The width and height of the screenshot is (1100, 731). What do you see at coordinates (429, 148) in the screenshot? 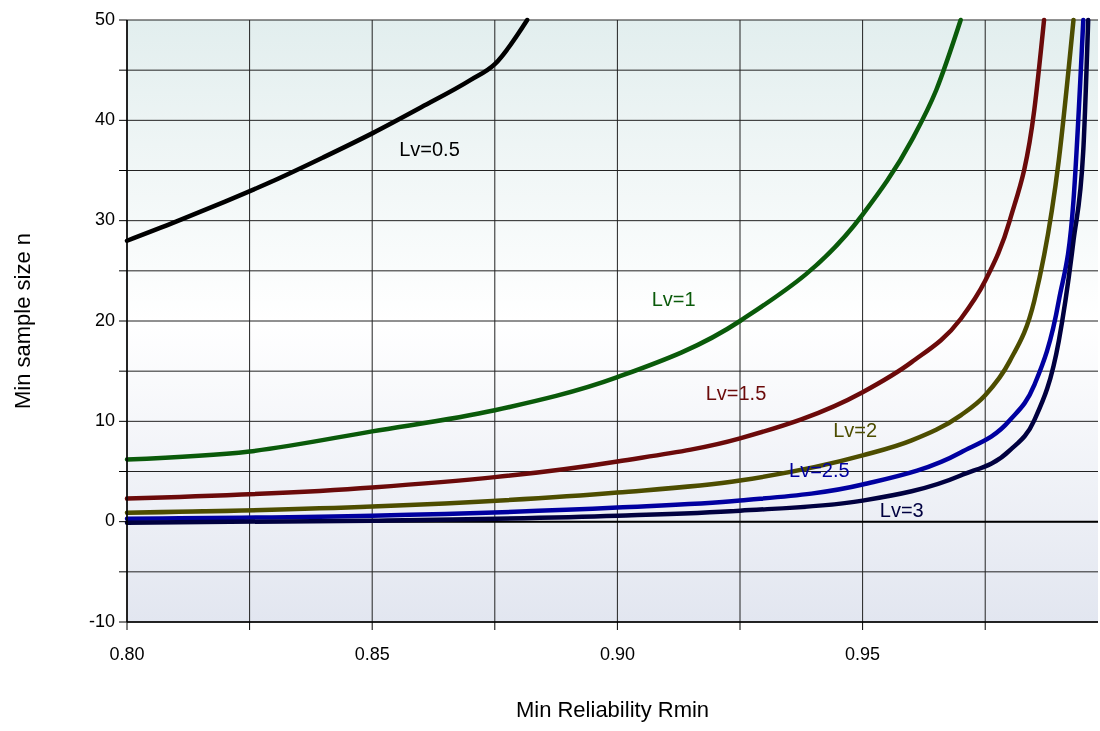
I see `series-label: Lv=0.5` at bounding box center [429, 148].